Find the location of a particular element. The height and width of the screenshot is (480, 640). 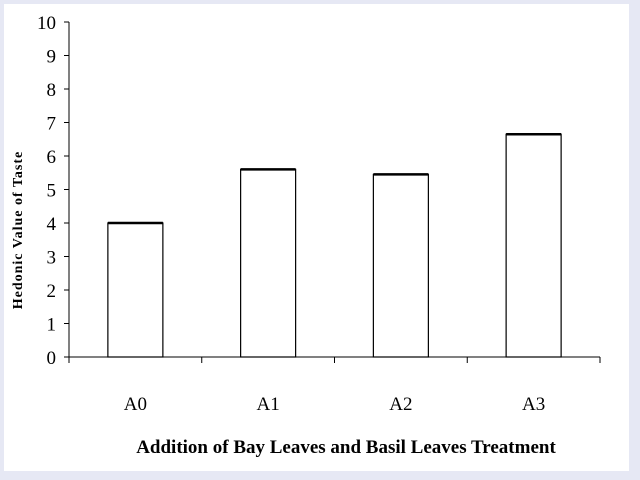

x-tick-label: A2 is located at coordinates (400, 404).